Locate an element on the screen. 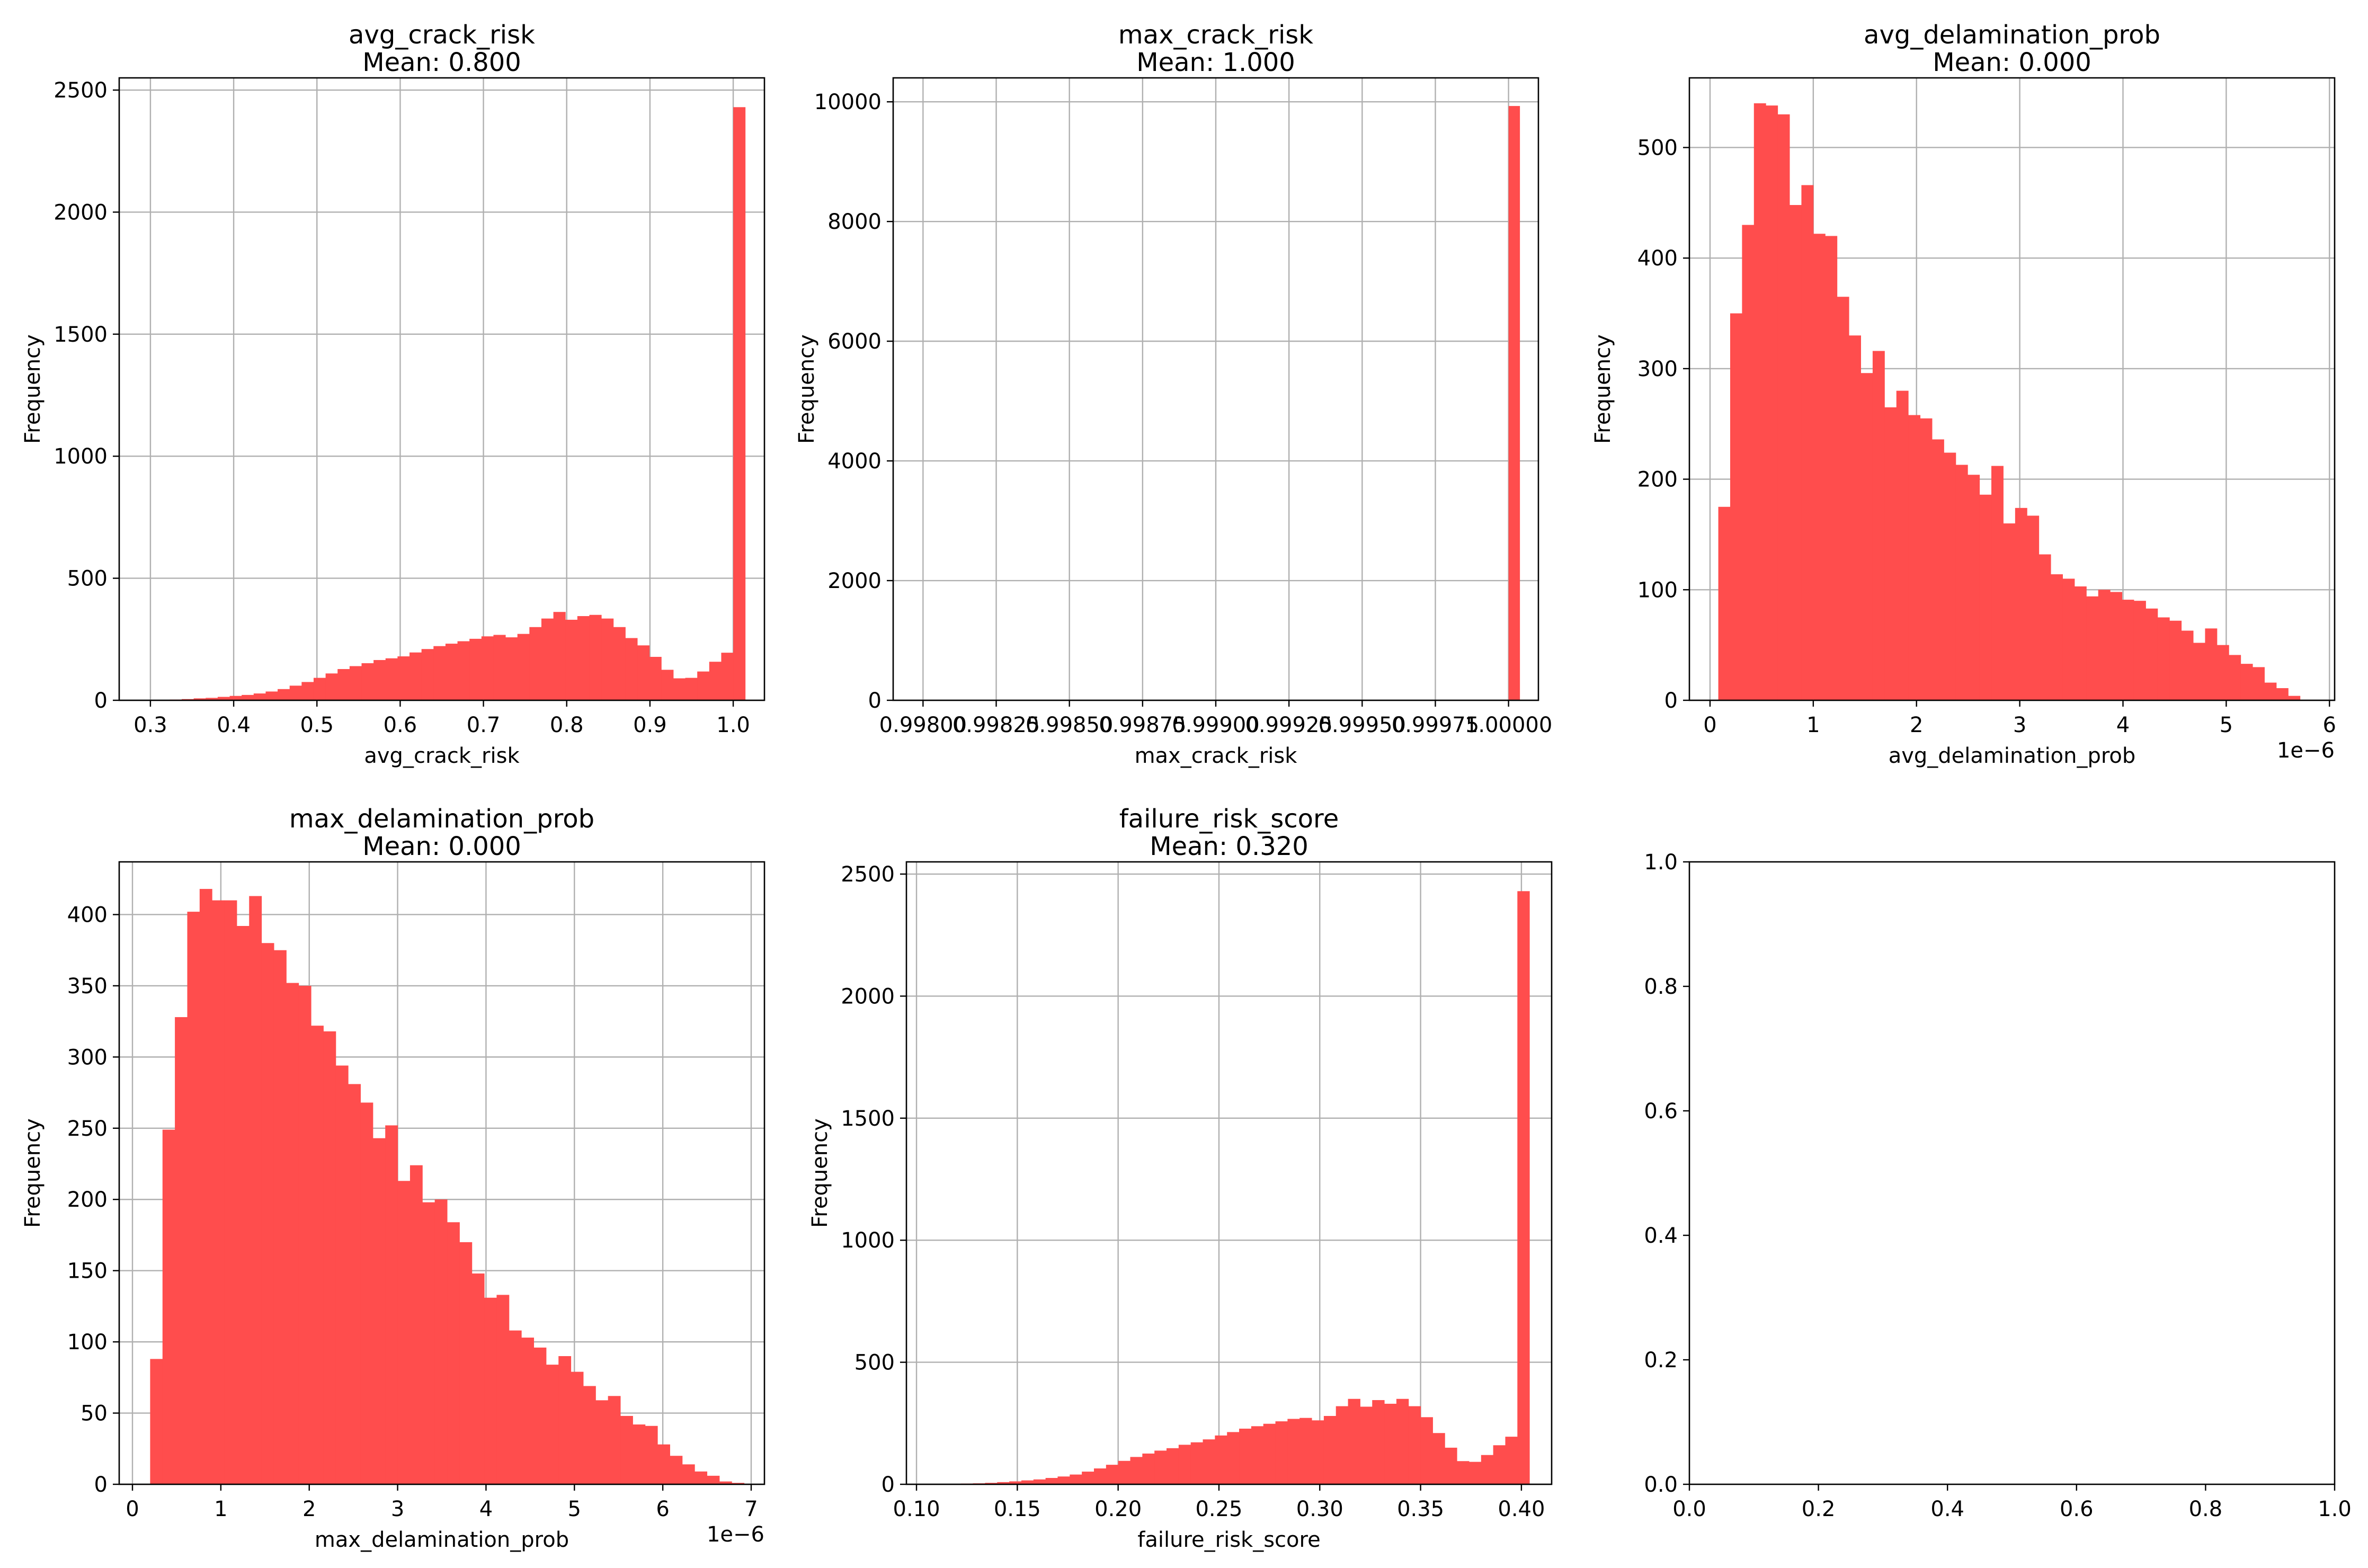  y-tick-label: 400 is located at coordinates (1657, 258).